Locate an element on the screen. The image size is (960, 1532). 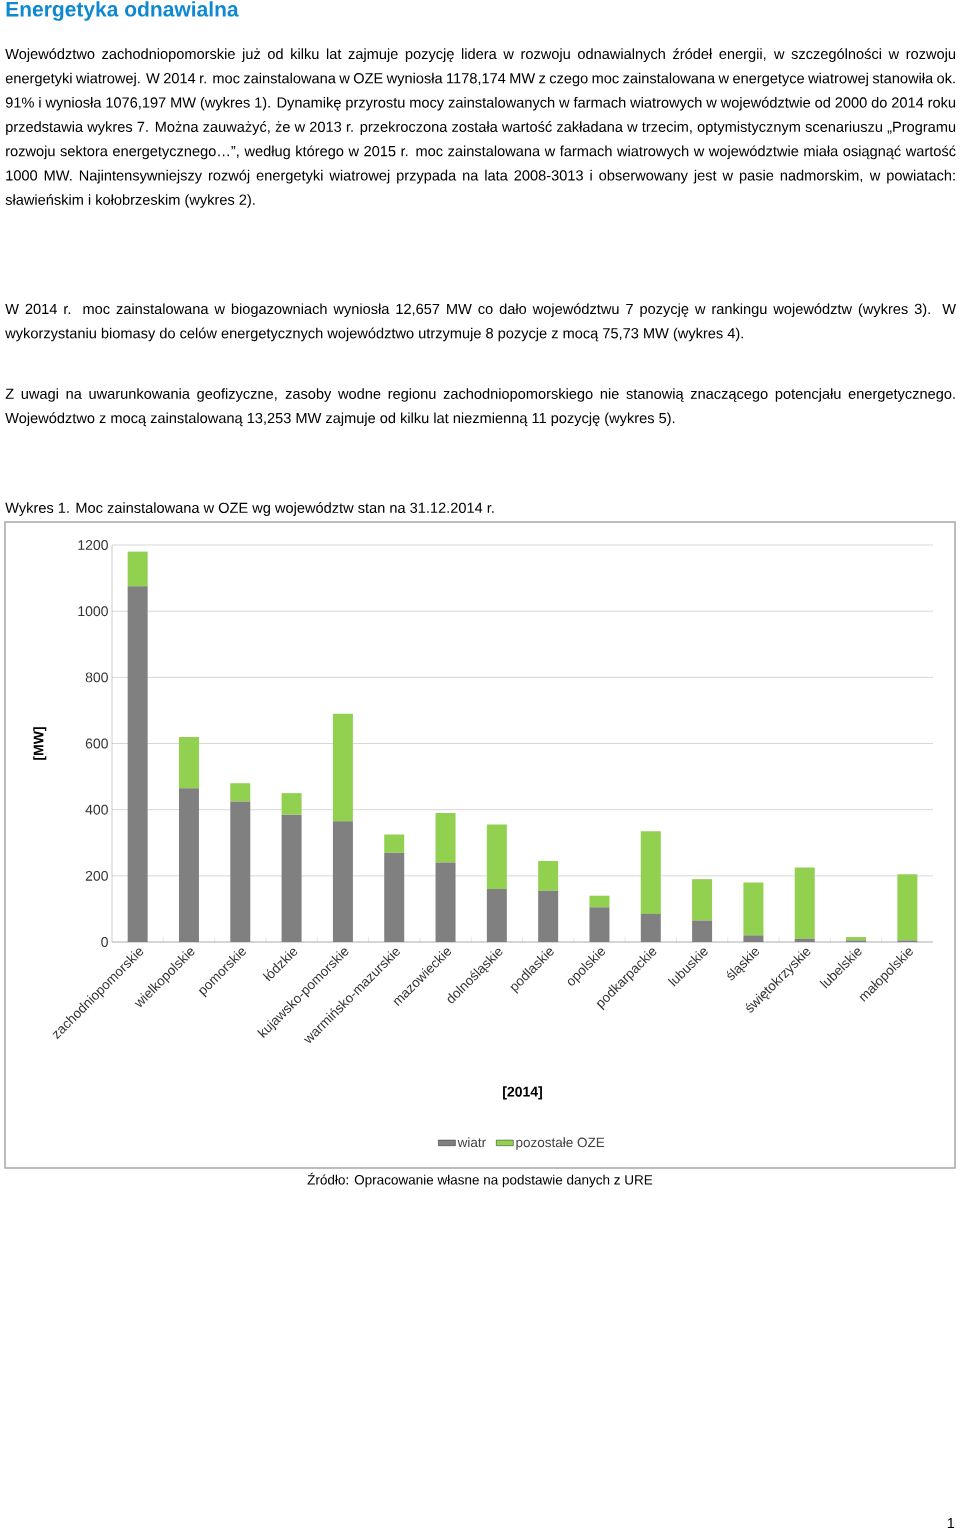
text: 1 is located at coordinates (951, 1523).